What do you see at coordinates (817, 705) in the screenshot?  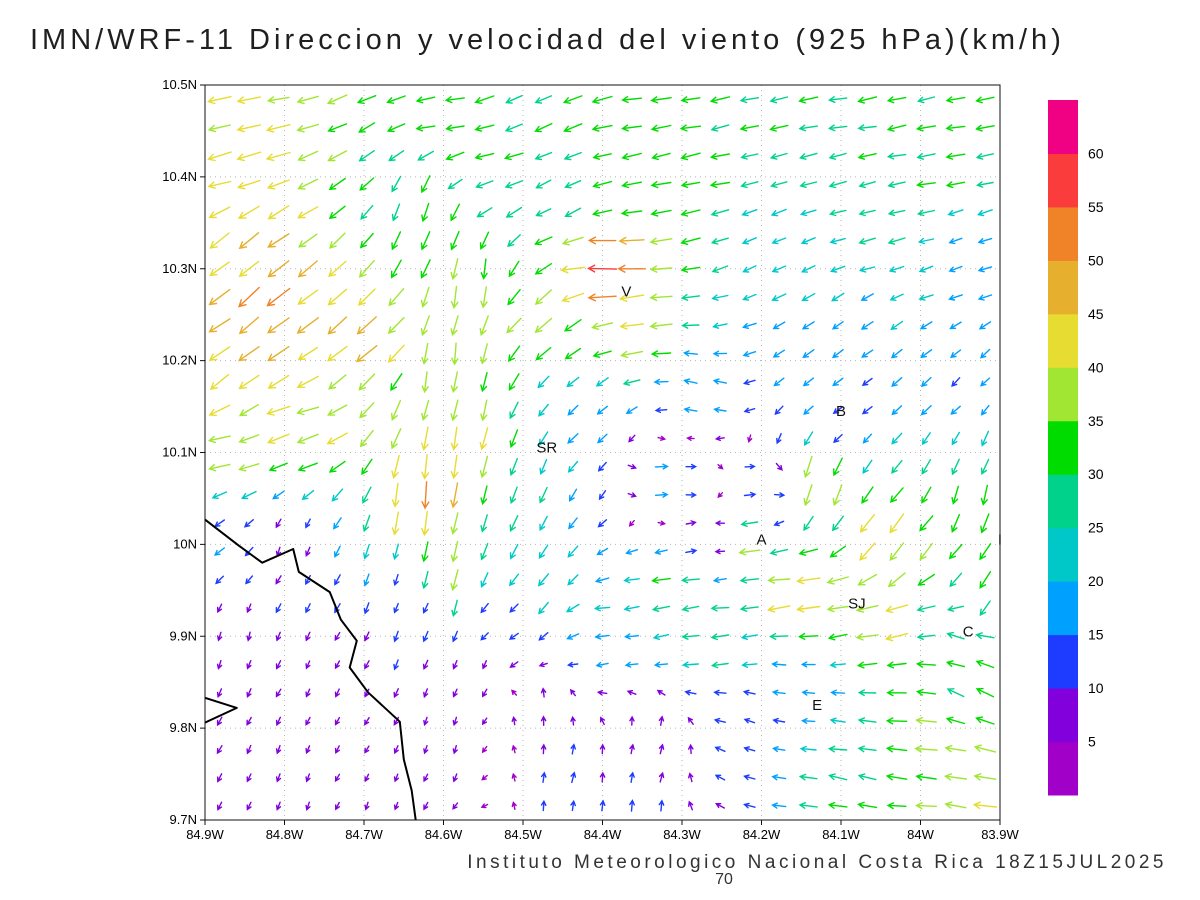 I see `station-label: E` at bounding box center [817, 705].